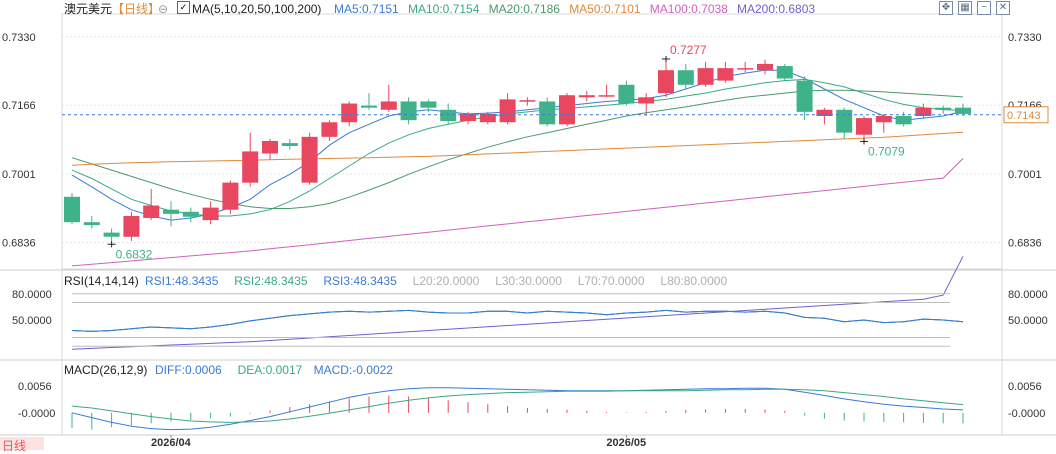 The image size is (1056, 454). I want to click on ma-value: MA100:0.7038, so click(688, 9).